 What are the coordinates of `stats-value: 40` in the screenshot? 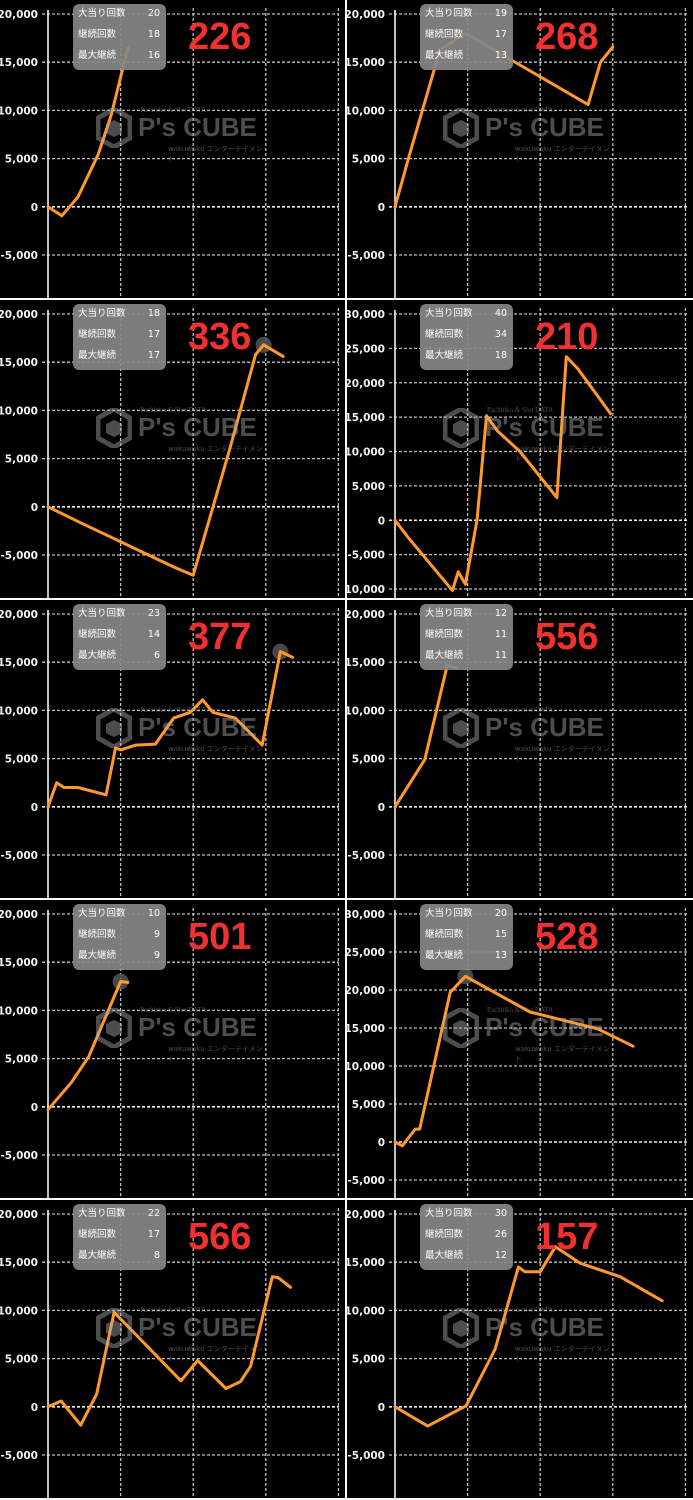 It's located at (500, 313).